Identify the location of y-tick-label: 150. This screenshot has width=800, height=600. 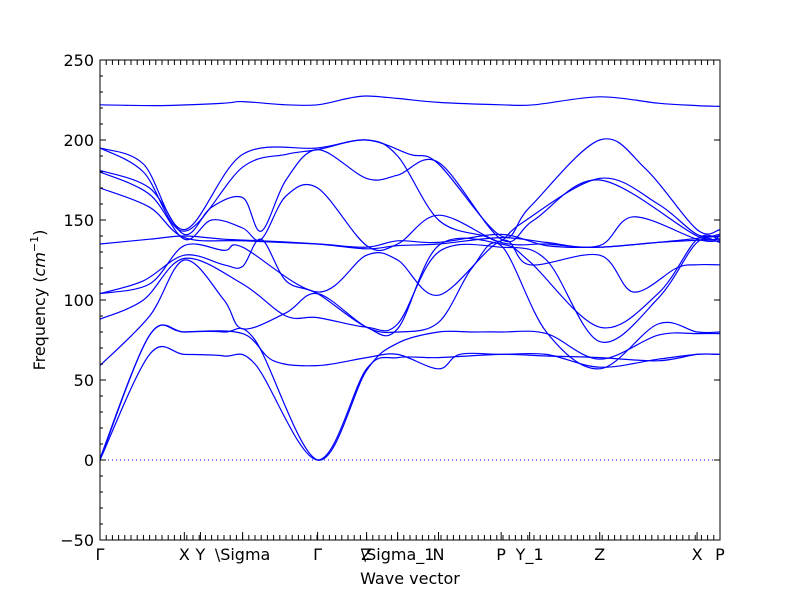
(78, 220).